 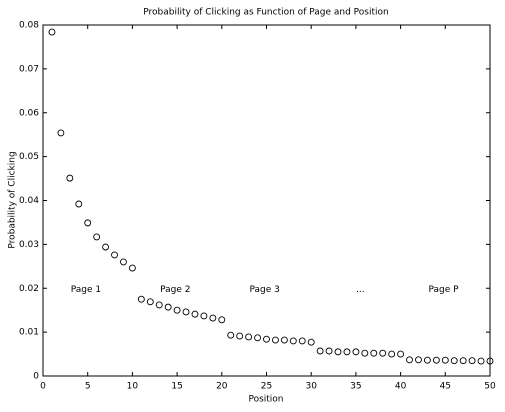 I want to click on y-tick-label: 0, so click(x=36, y=377).